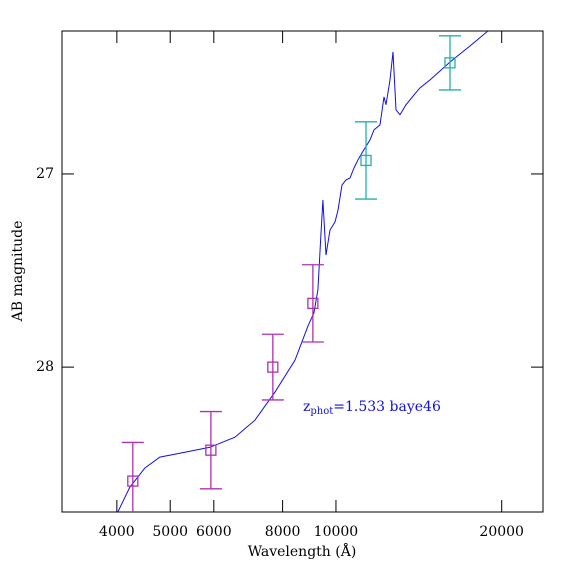  I want to click on annotation-text: z, so click(306, 407).